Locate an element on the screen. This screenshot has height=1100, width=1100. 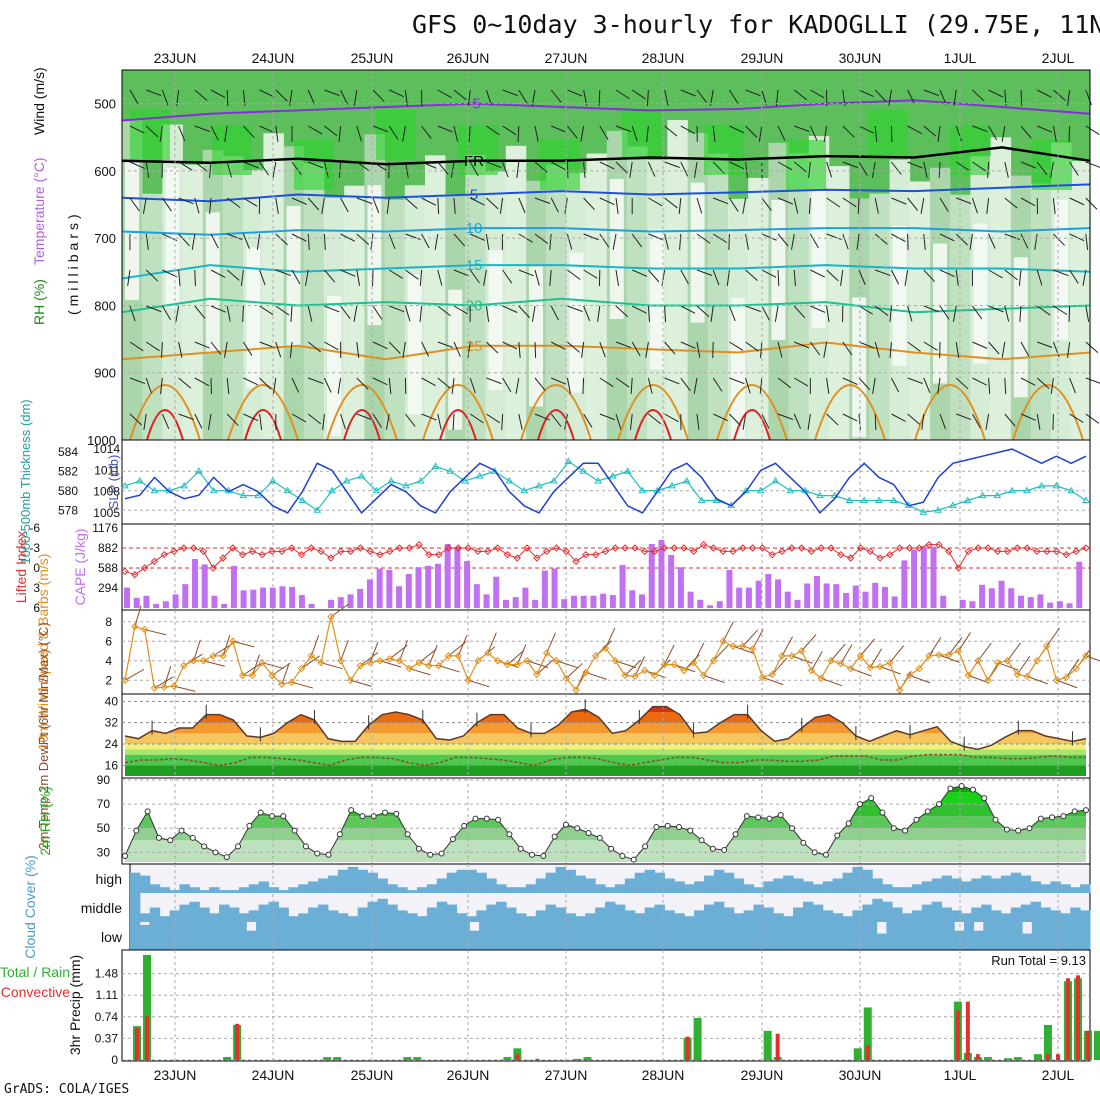
temperature-contour is located at coordinates (606, 351).